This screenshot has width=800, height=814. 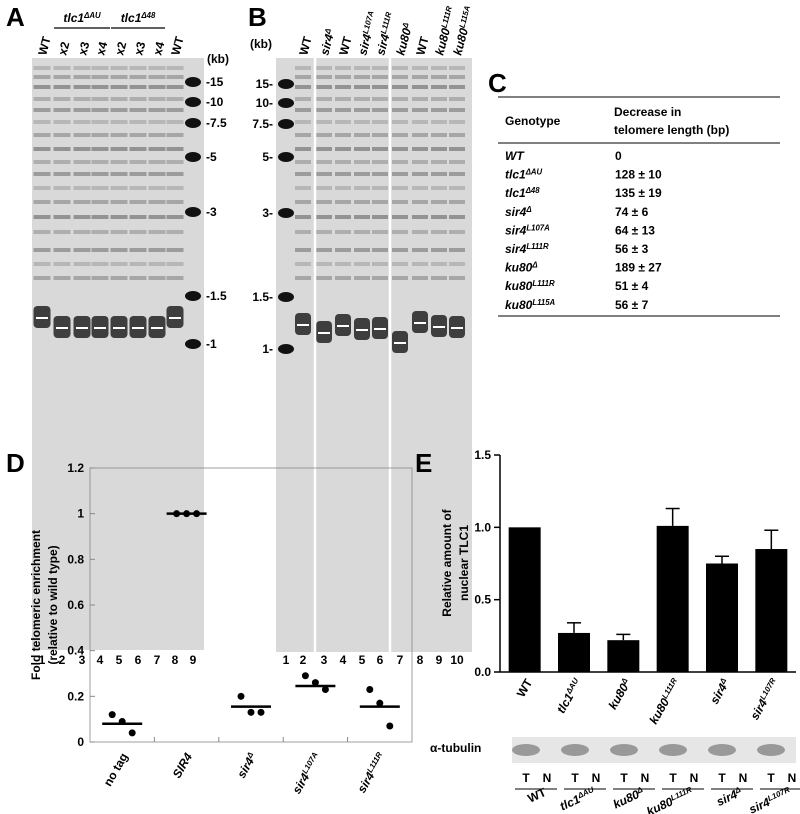 I want to click on table-cell-base: tlc1, so click(x=515, y=193).